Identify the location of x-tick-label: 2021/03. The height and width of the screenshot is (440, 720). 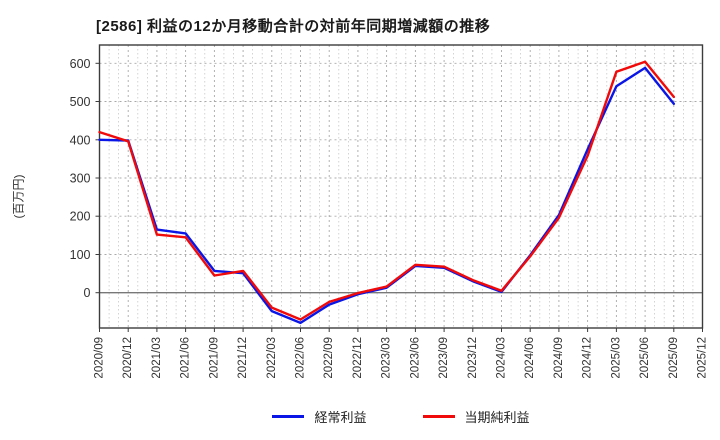
(157, 358).